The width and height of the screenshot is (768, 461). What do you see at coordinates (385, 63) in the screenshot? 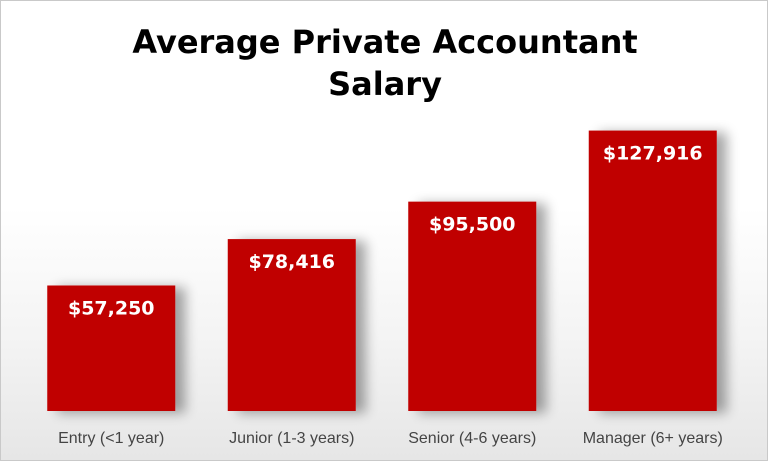
I see `chart-title: Average Private Accountant Salary` at bounding box center [385, 63].